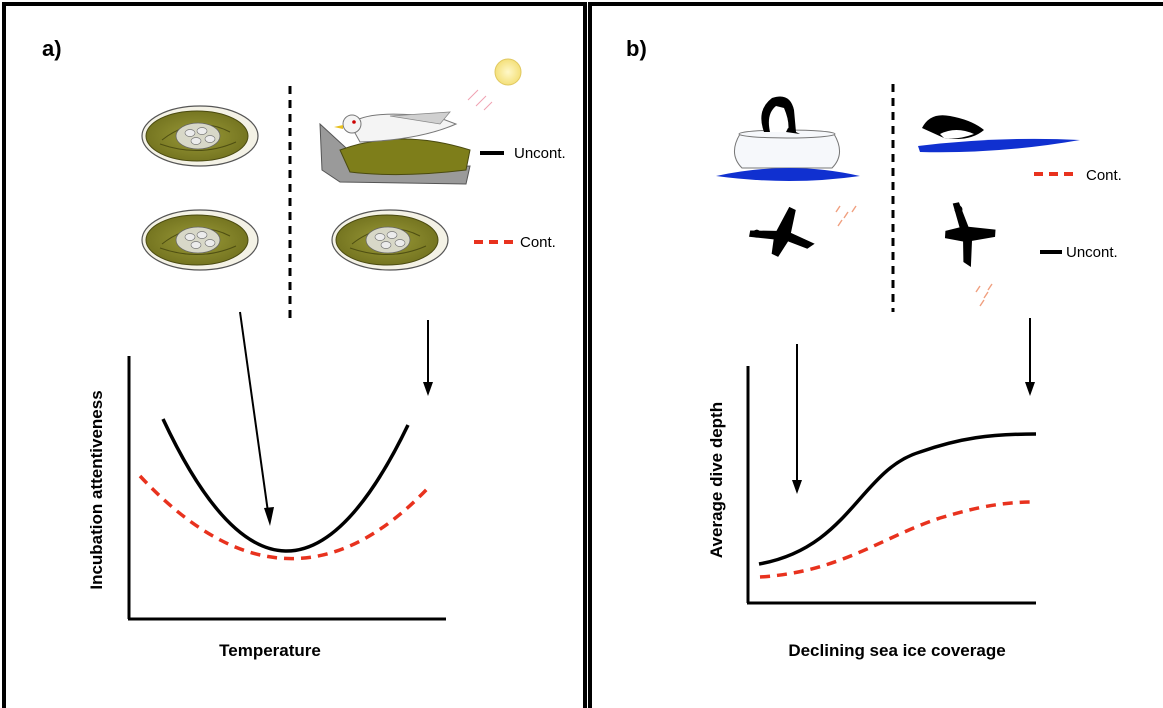  Describe the element at coordinates (395, 148) in the screenshot. I see `gull-on-nest-icon` at that location.